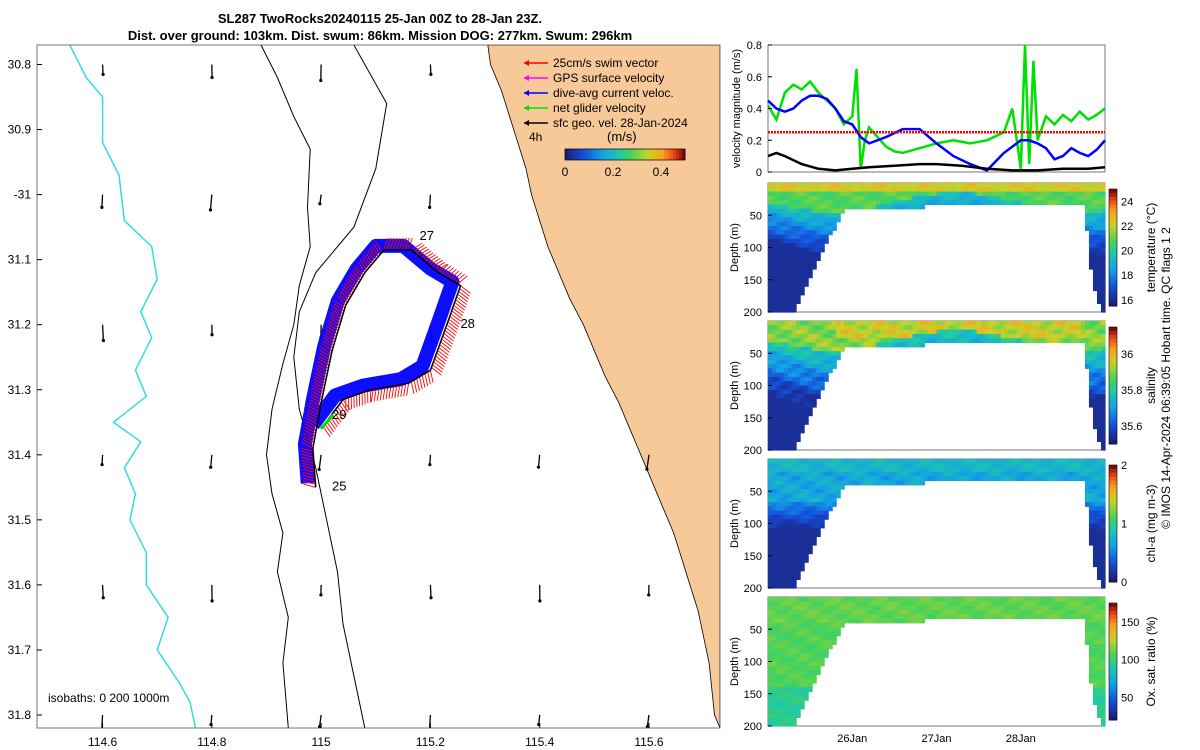  Describe the element at coordinates (852, 739) in the screenshot. I see `section-x-tick-label: 26Jan` at that location.